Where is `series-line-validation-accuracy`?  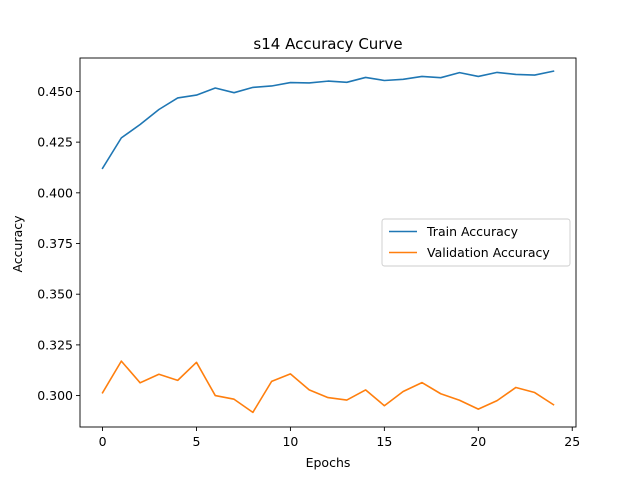
series-line-validation-accuracy is located at coordinates (328, 387).